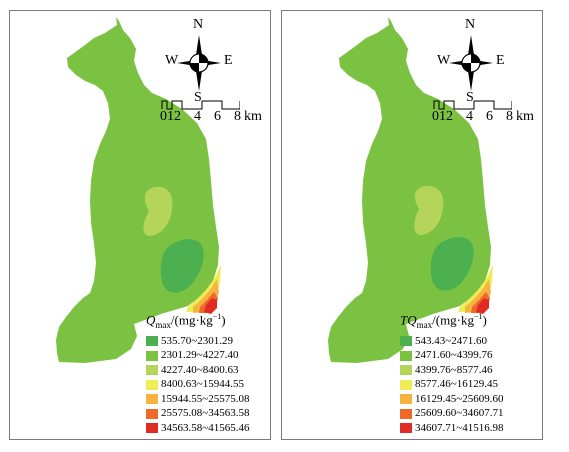 The height and width of the screenshot is (452, 569). Describe the element at coordinates (456, 384) in the screenshot. I see `legend-label: 8577.46~16129.45` at that location.